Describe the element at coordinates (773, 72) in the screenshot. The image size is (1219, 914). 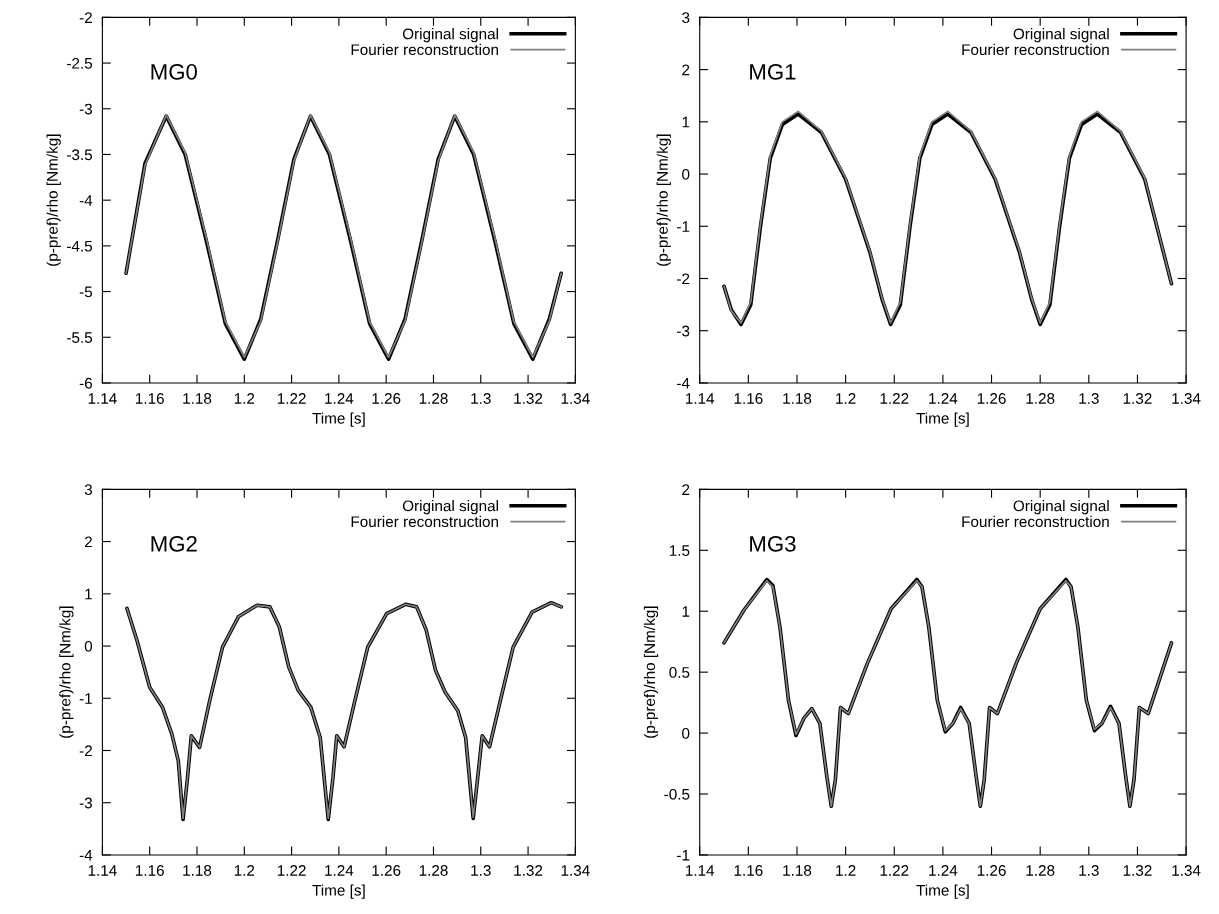
I see `annotation: MG1` at that location.